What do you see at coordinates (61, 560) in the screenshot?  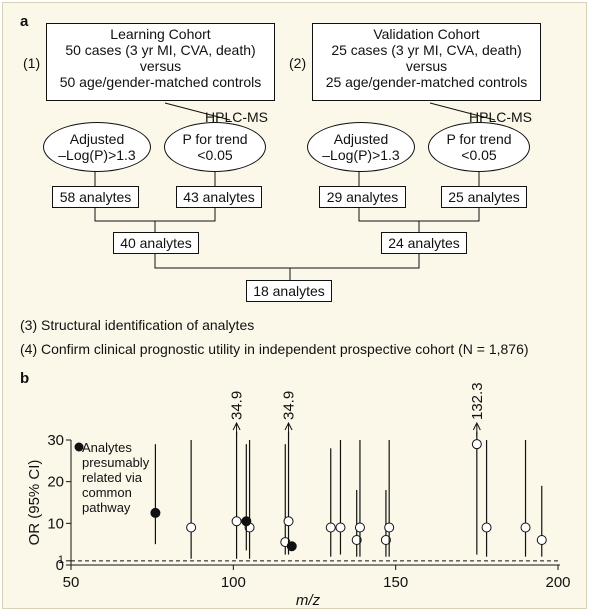 I see `y-tick-label: 1` at bounding box center [61, 560].